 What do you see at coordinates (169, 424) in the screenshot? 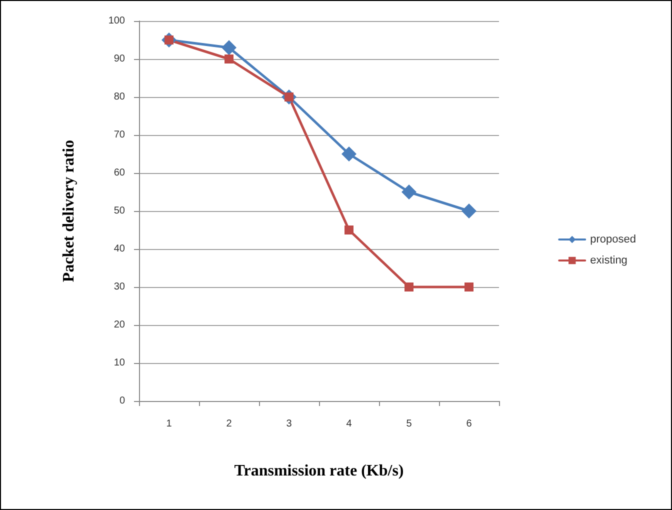
I see `x-tick-label: 1` at bounding box center [169, 424].